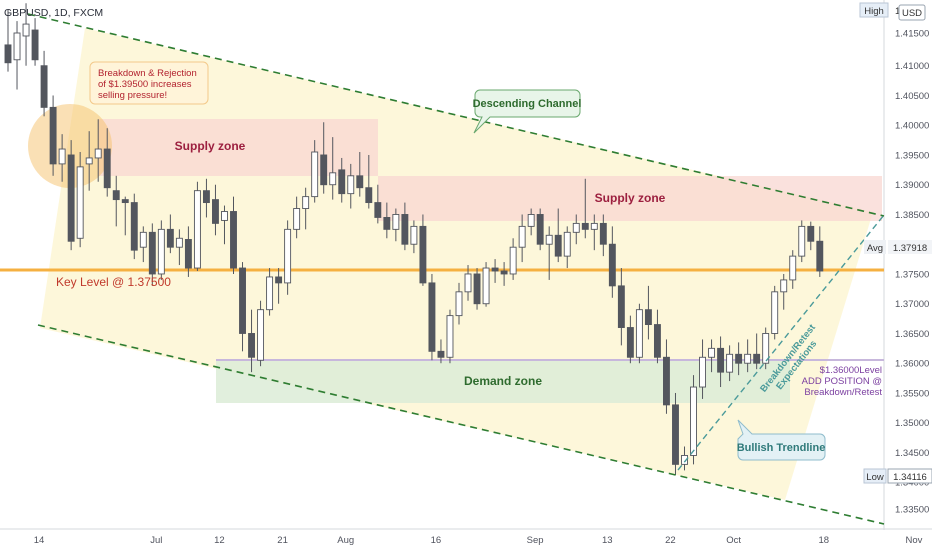 Image resolution: width=932 pixels, height=550 pixels. What do you see at coordinates (527, 111) in the screenshot?
I see `descending-channel-callout: Descending Channel` at bounding box center [527, 111].